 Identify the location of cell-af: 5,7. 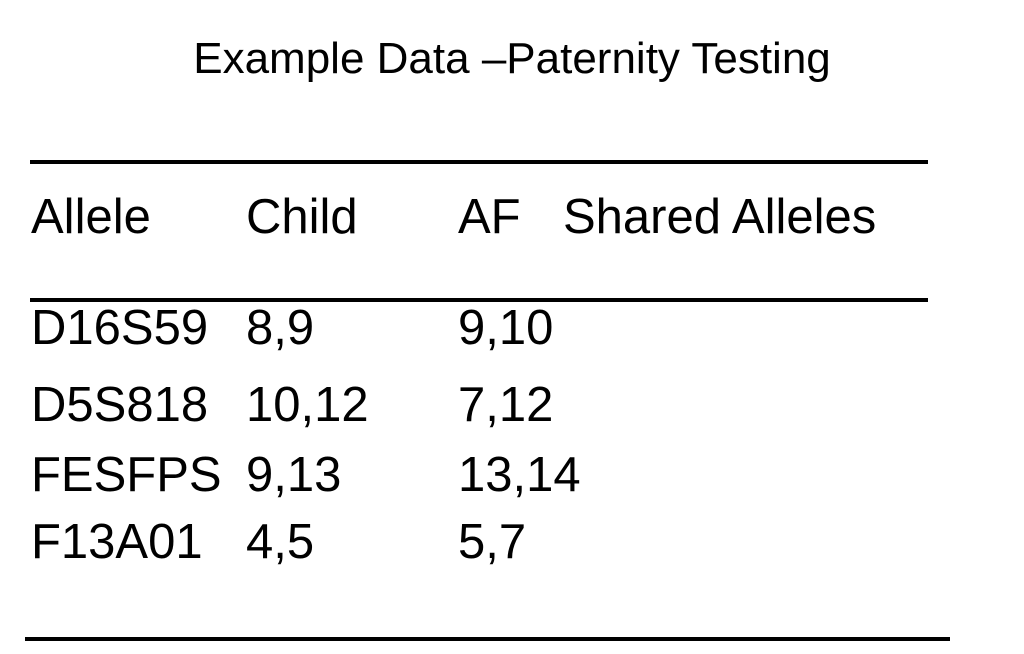
(492, 542).